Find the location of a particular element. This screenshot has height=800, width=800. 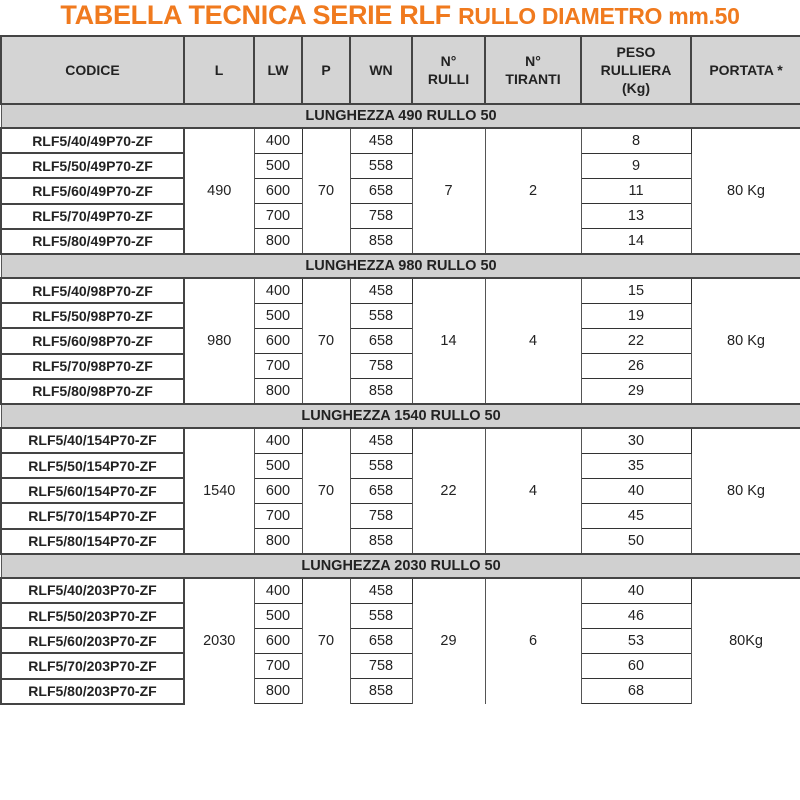

table-row: RLF5/80/203P70-ZF 800 858 68 is located at coordinates (400, 691).